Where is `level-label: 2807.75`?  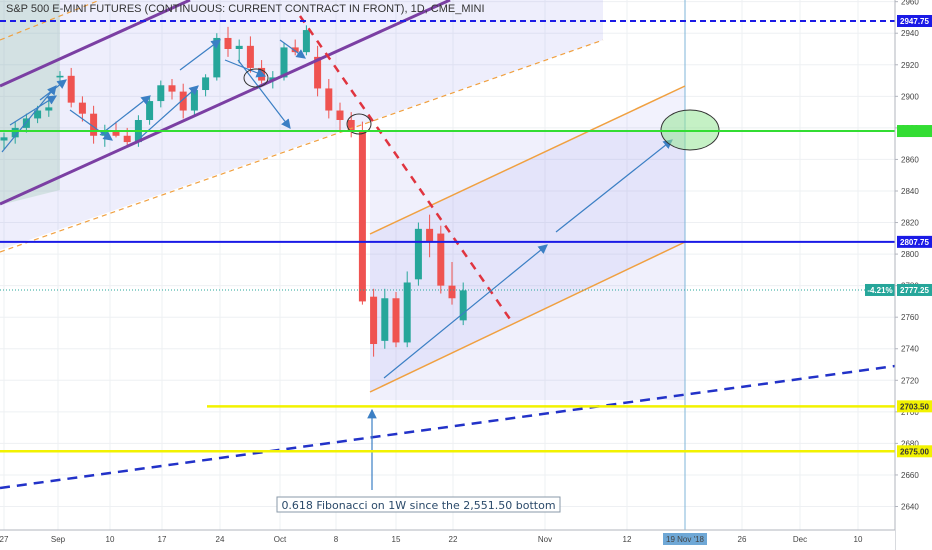 level-label: 2807.75 is located at coordinates (914, 242).